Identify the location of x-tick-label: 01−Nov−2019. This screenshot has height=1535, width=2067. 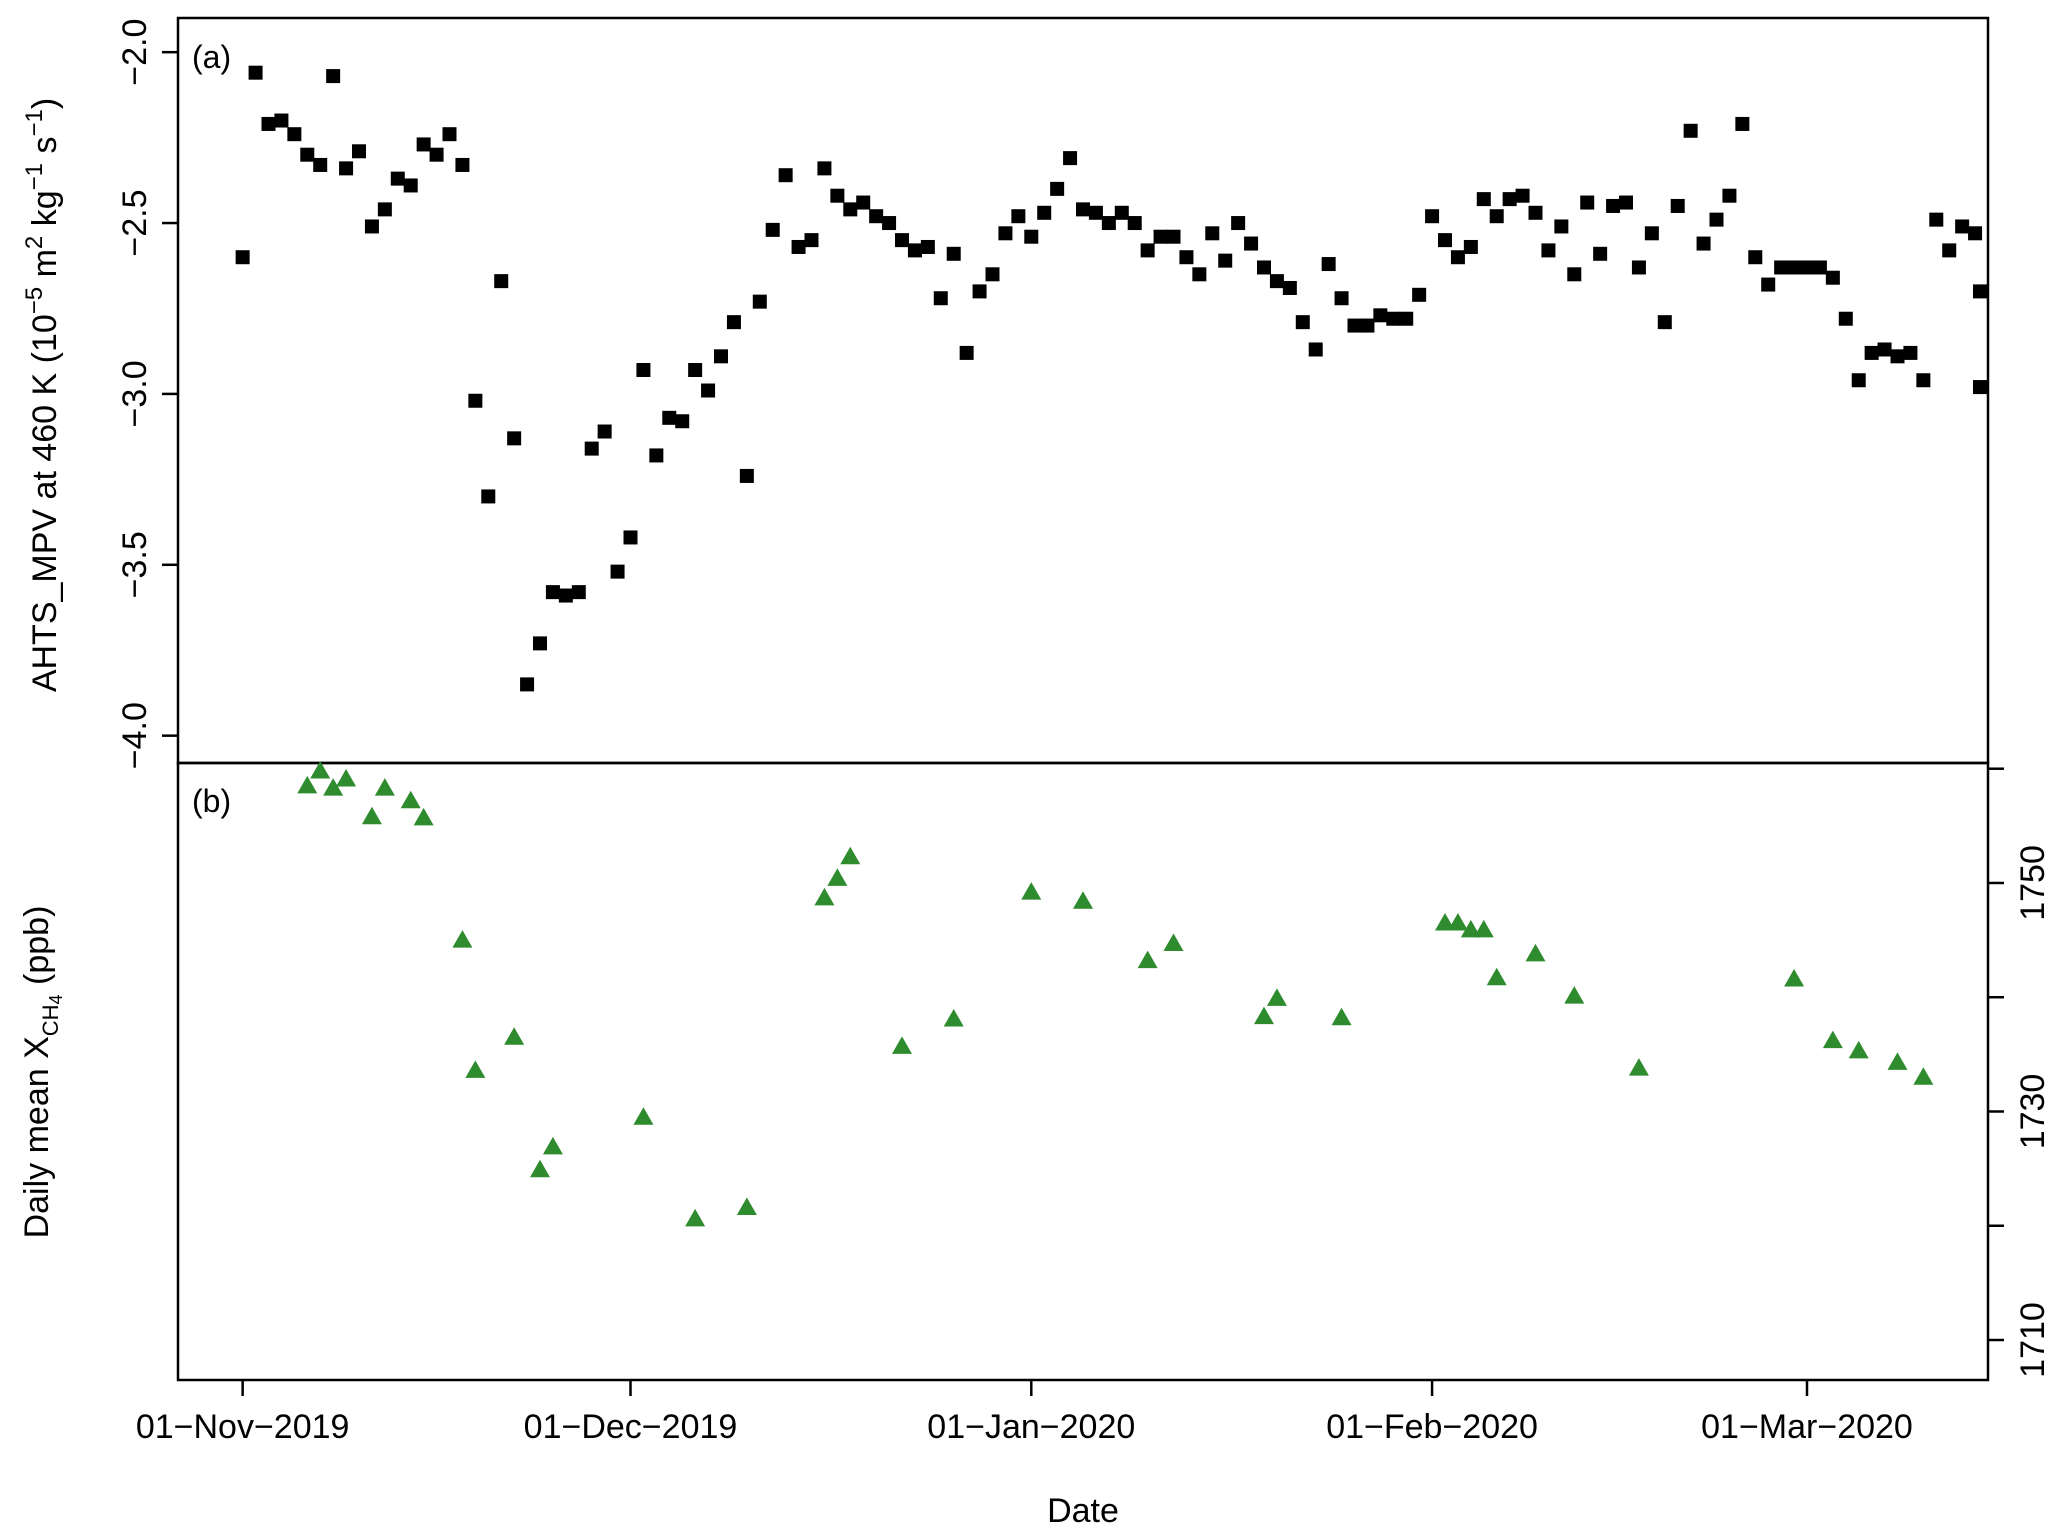
(243, 1427).